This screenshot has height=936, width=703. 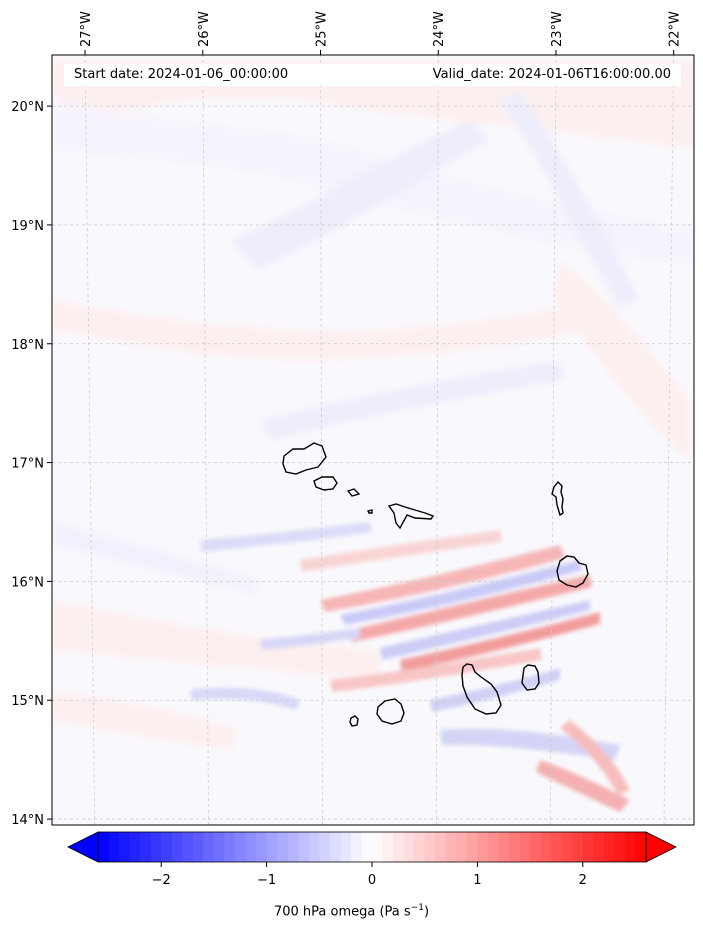 I want to click on colorbar-title: 700 hPa omega (Pa s−1), so click(x=351, y=911).